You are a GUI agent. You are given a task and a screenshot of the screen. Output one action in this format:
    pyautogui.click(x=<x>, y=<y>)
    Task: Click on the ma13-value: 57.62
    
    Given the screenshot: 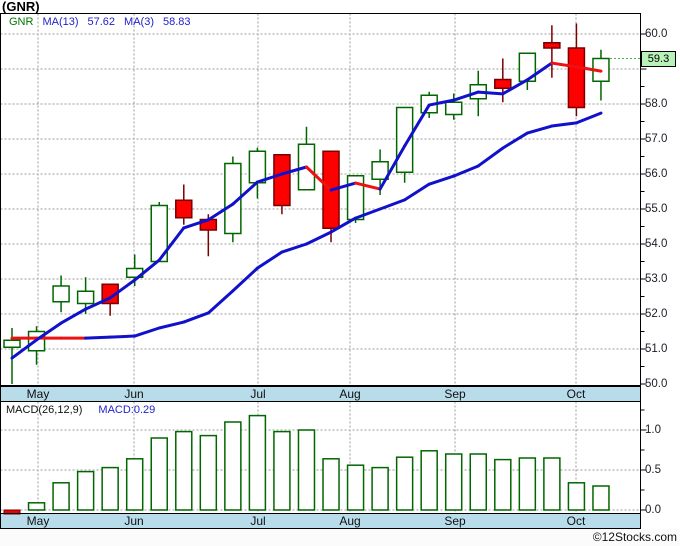 What is the action you would take?
    pyautogui.click(x=101, y=22)
    